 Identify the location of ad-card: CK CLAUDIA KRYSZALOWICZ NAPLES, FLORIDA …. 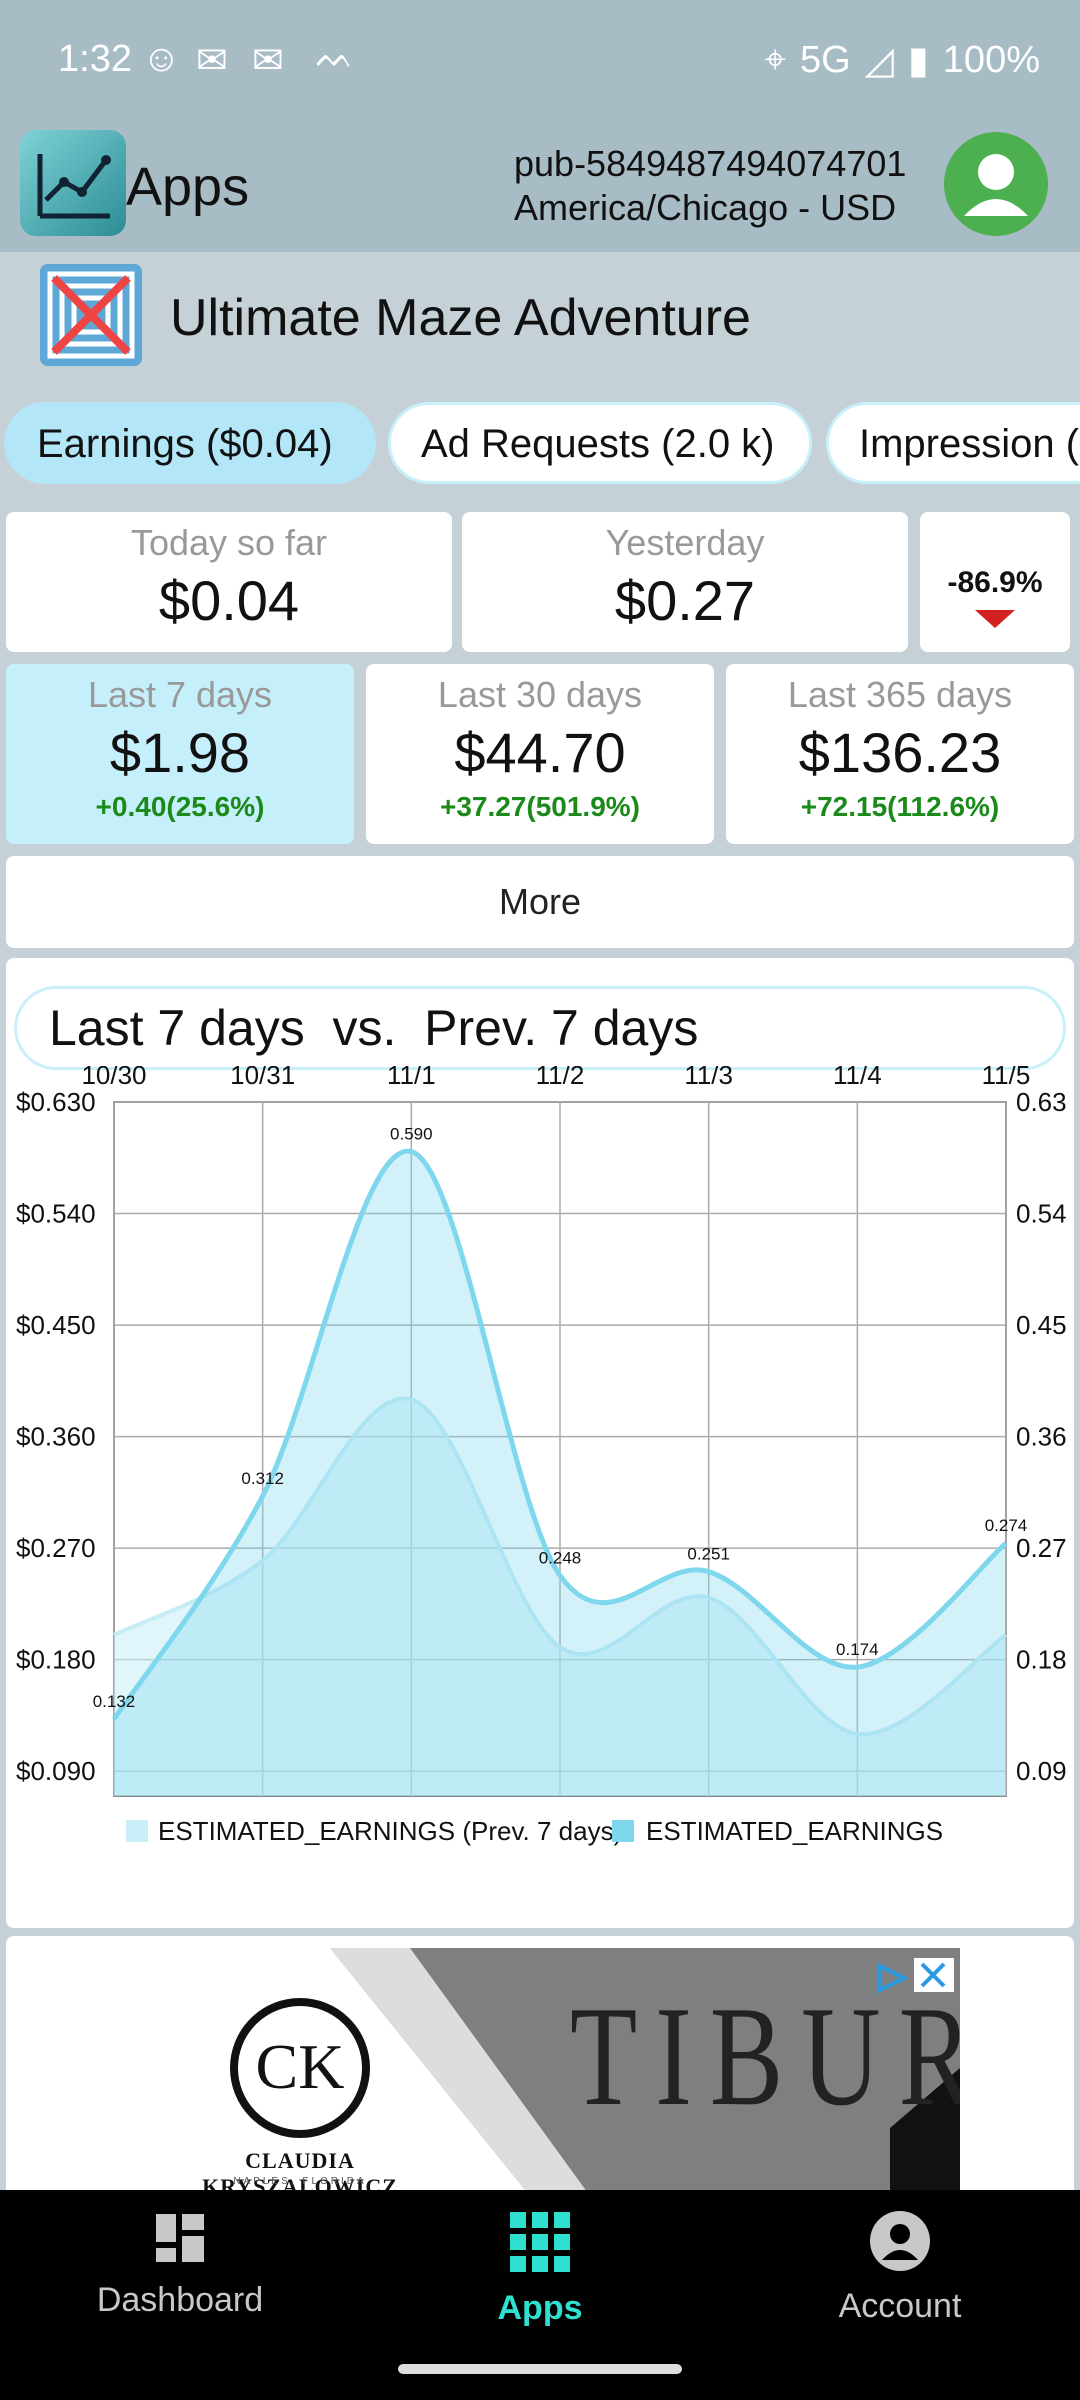
(540, 2066).